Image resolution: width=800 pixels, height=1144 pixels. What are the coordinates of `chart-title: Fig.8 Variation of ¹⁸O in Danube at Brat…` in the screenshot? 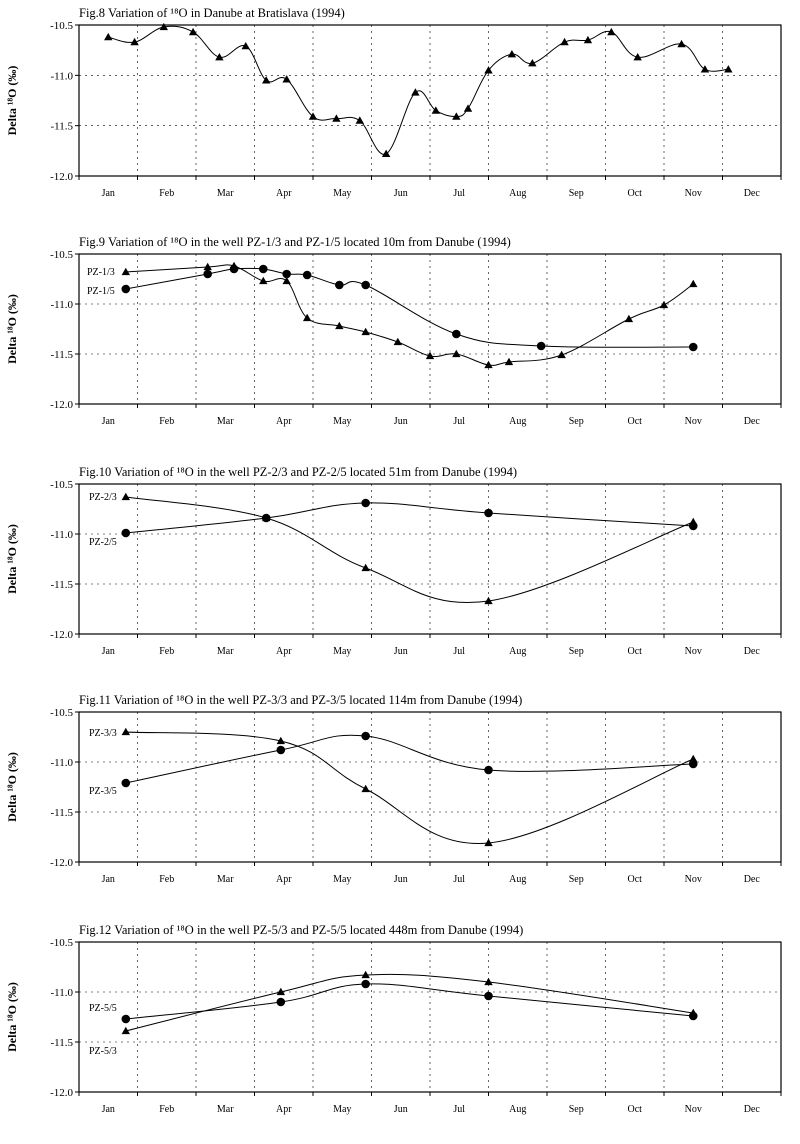 It's located at (212, 13).